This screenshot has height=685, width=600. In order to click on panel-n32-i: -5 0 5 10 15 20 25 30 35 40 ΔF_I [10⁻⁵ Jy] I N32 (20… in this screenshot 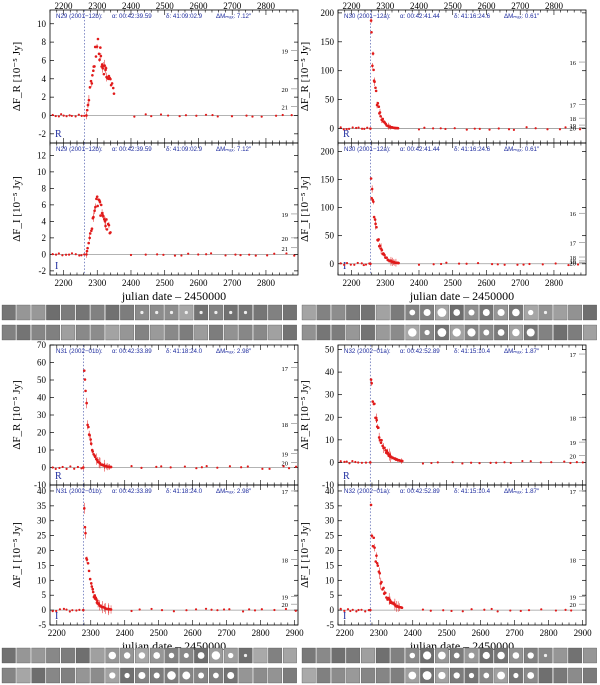, I will do `click(443, 557)`.